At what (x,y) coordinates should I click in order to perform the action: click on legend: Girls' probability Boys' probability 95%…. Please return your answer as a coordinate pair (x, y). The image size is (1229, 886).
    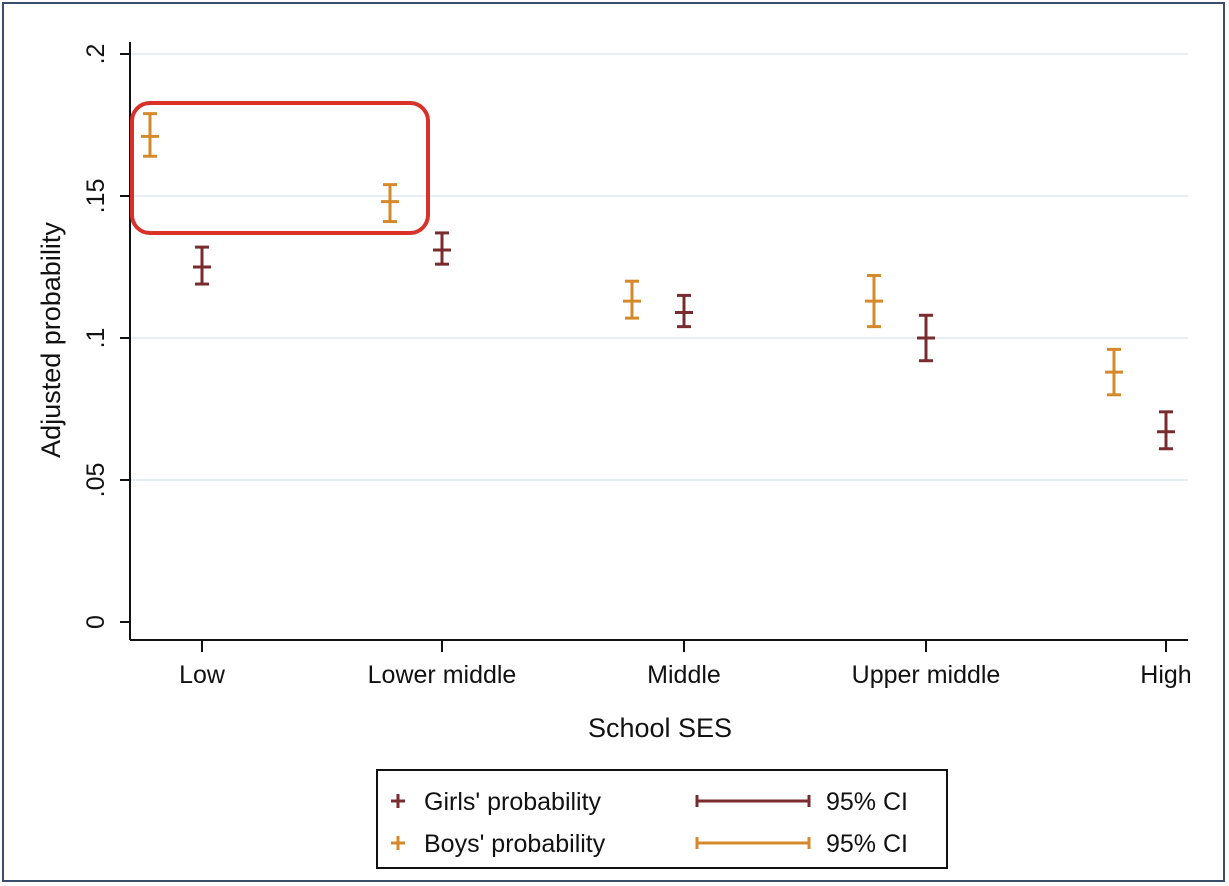
    Looking at the image, I should click on (662, 819).